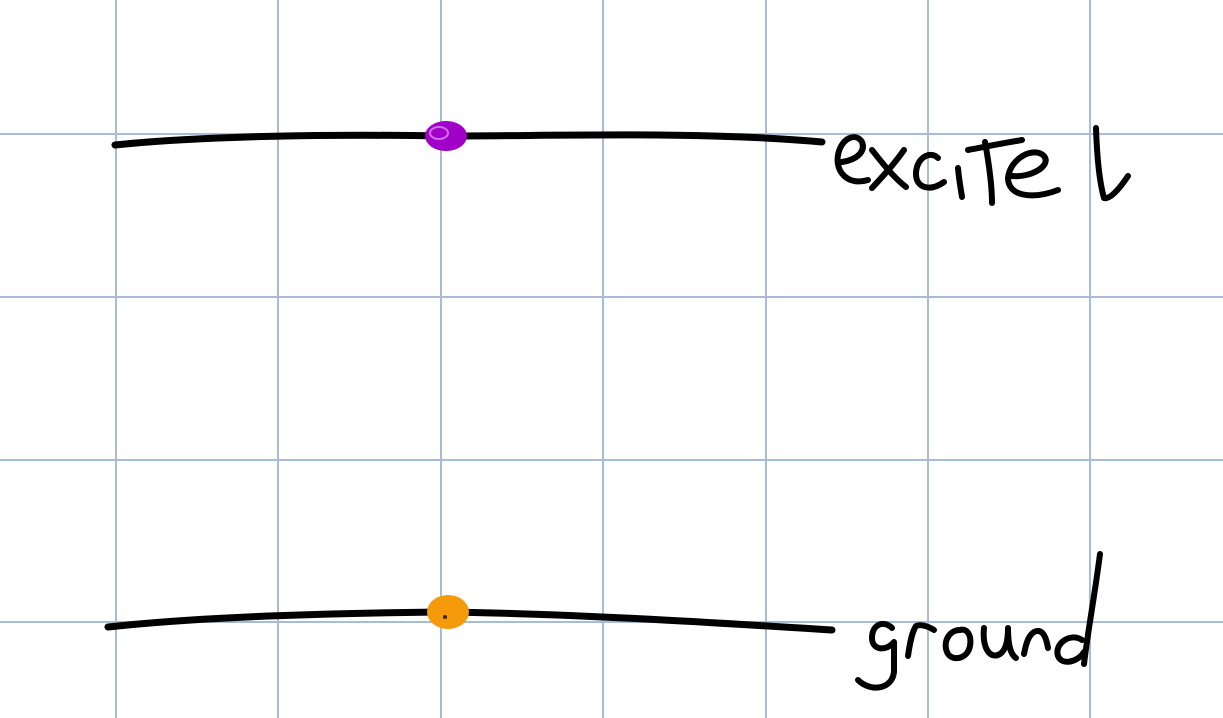 The width and height of the screenshot is (1223, 718). I want to click on ground-level-particle, so click(448, 612).